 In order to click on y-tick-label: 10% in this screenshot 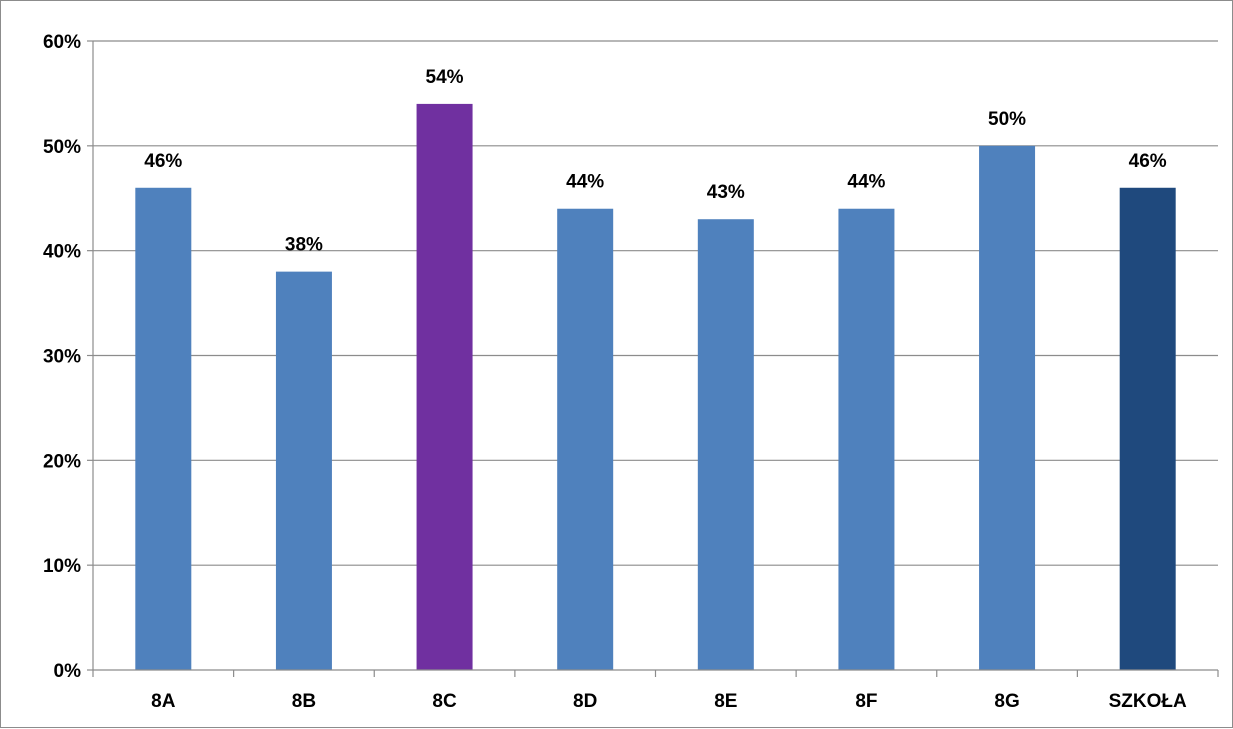, I will do `click(62, 566)`.